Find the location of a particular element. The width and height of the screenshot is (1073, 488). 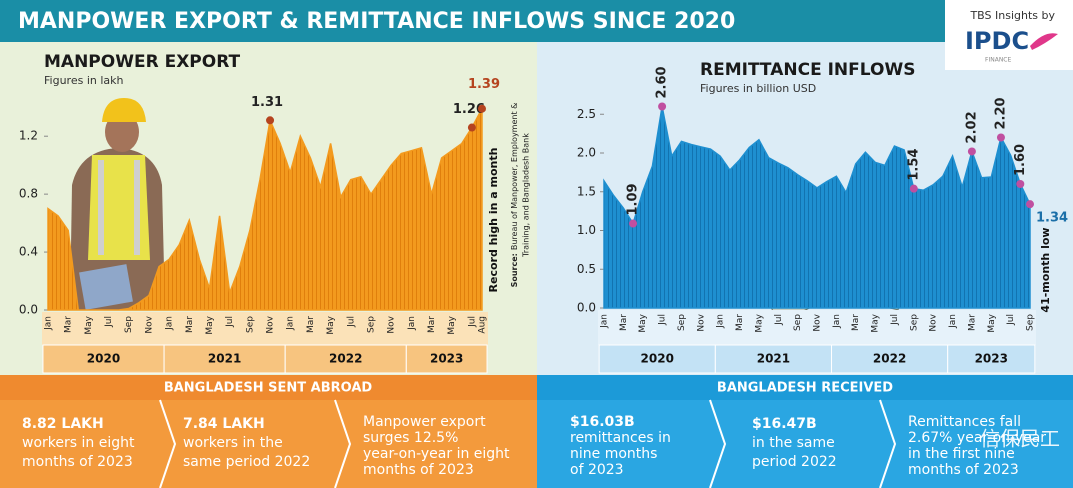

brand-prefix: TBS Insights by is located at coordinates (1012, 15).